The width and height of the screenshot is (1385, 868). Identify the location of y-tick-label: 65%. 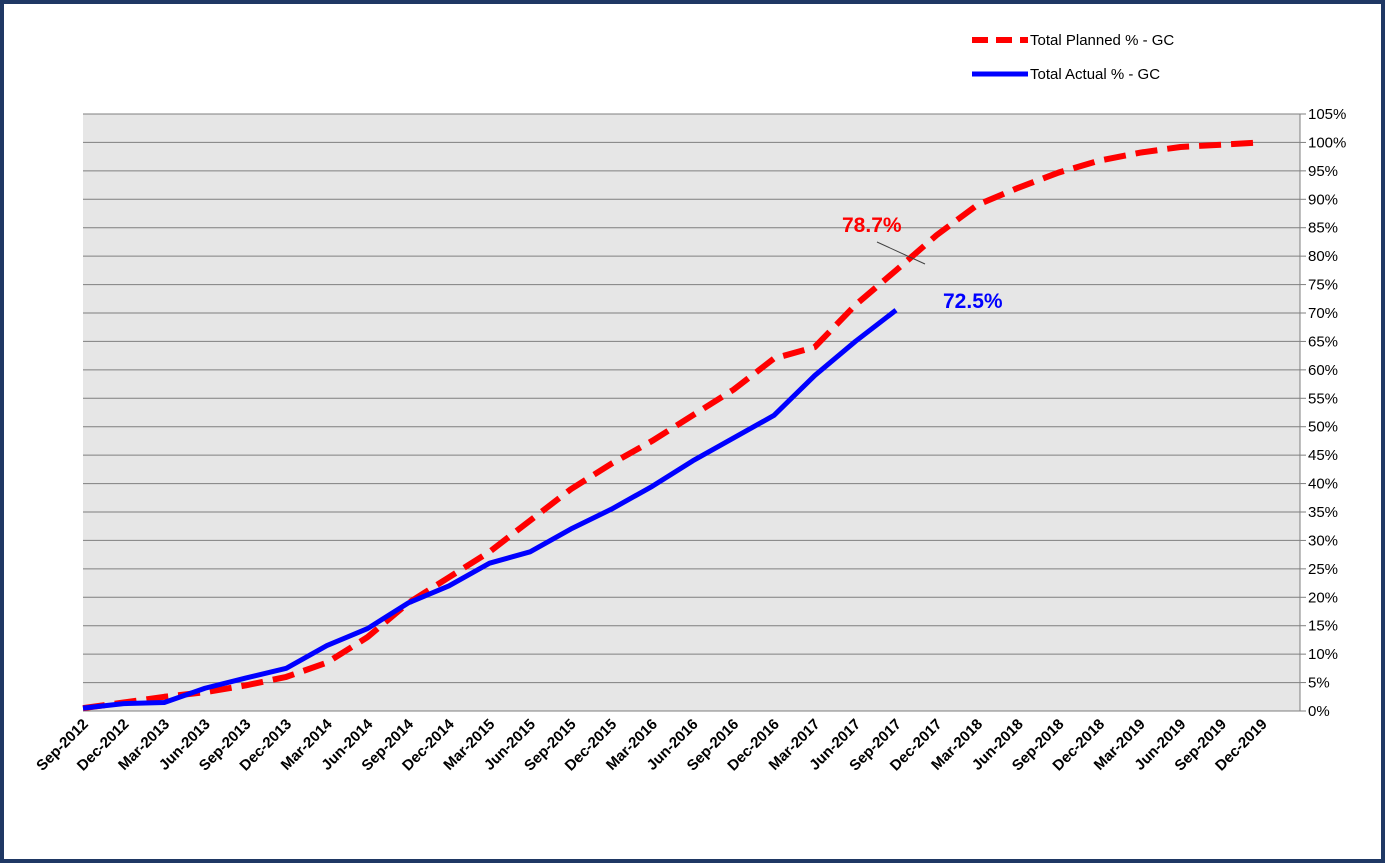
(1323, 341).